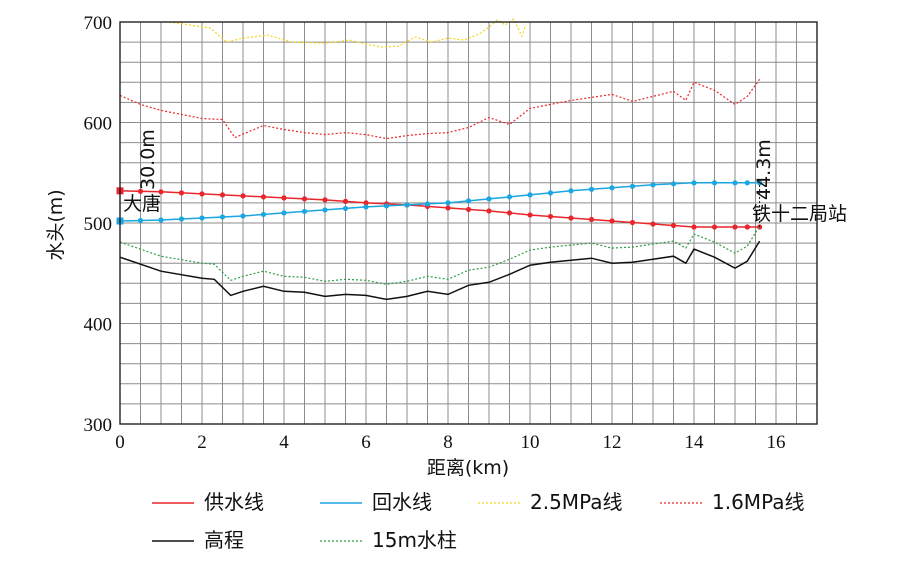  What do you see at coordinates (98, 224) in the screenshot?
I see `y-tick-label: 500` at bounding box center [98, 224].